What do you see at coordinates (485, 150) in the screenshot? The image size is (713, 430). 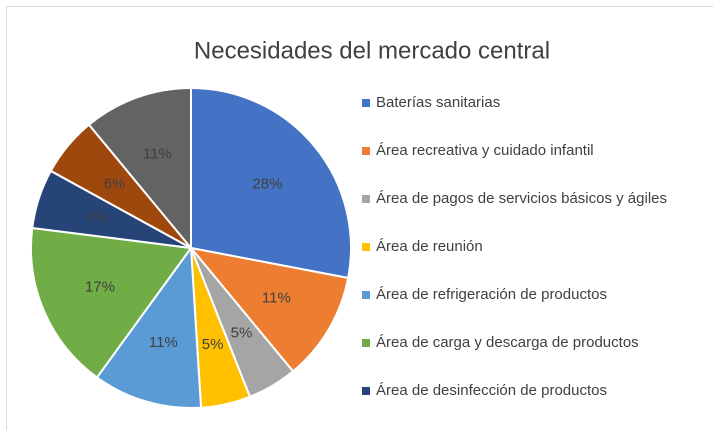 I see `legend-label: Área recreativa y cuidado infantil` at bounding box center [485, 150].